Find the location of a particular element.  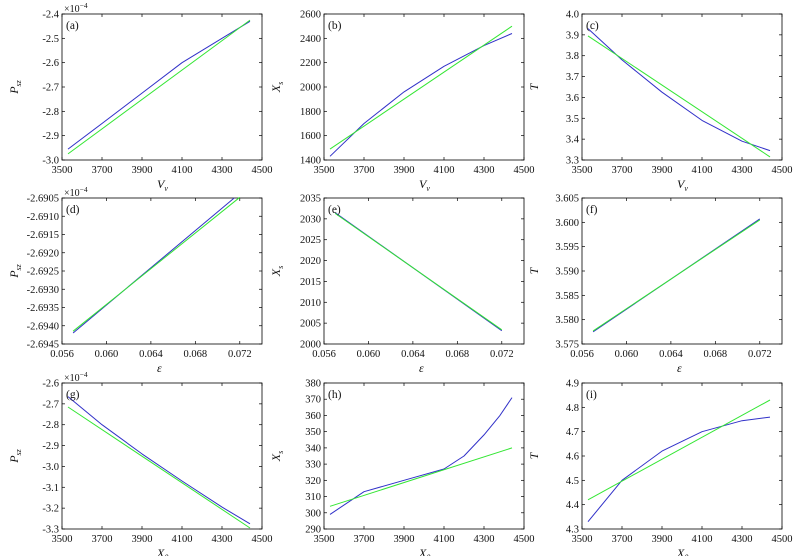

x-axis-label-main: X is located at coordinates (160, 551).